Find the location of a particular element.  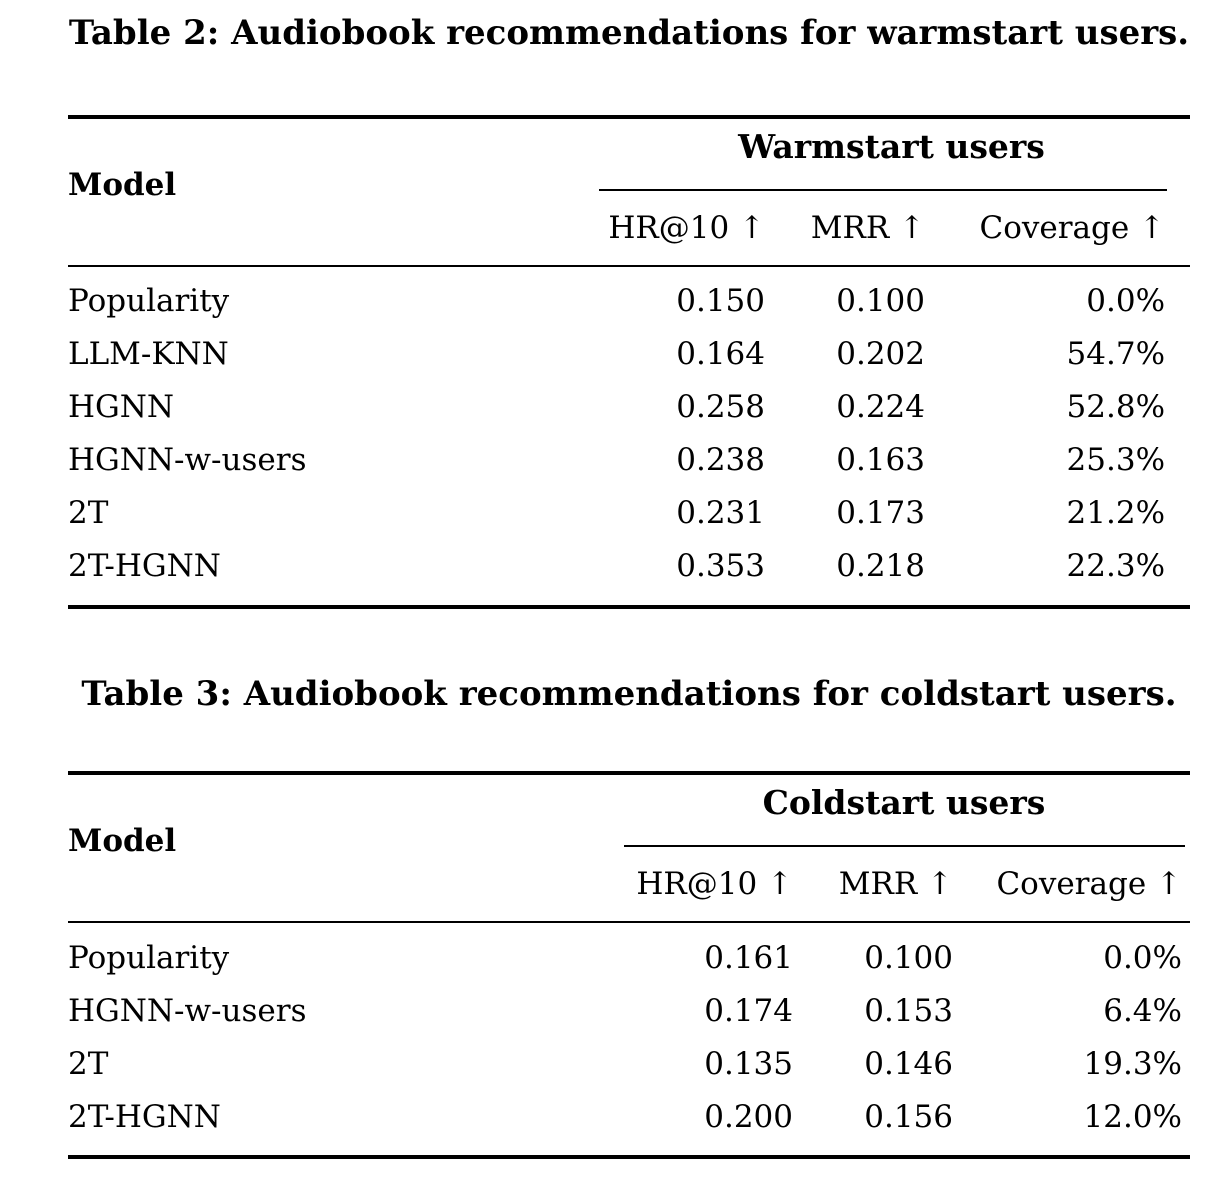

table-row: Model Coldstart users is located at coordinates (629, 816).